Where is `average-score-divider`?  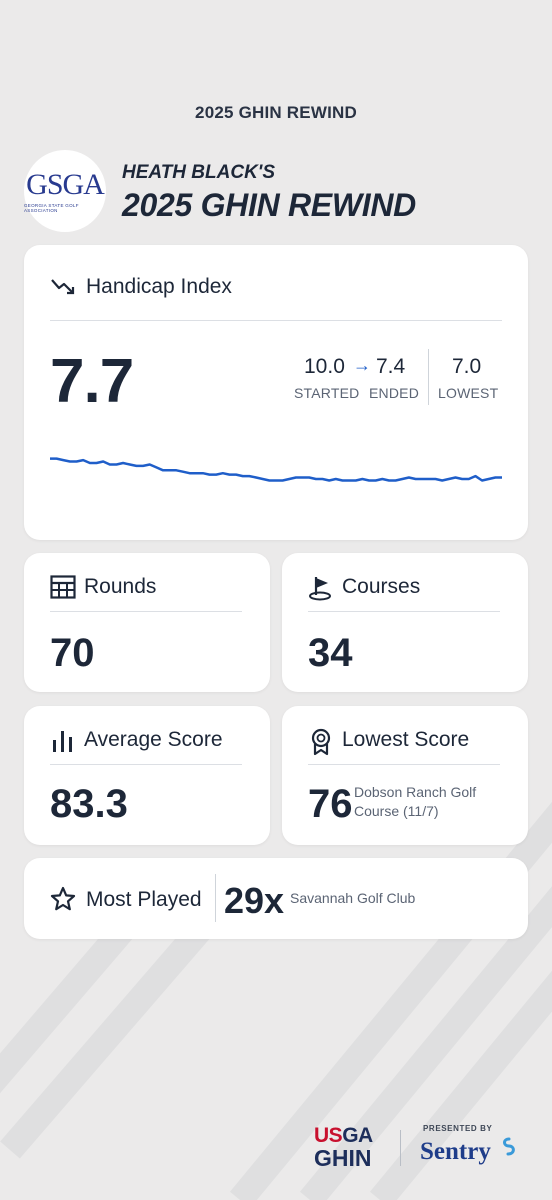
average-score-divider is located at coordinates (146, 764).